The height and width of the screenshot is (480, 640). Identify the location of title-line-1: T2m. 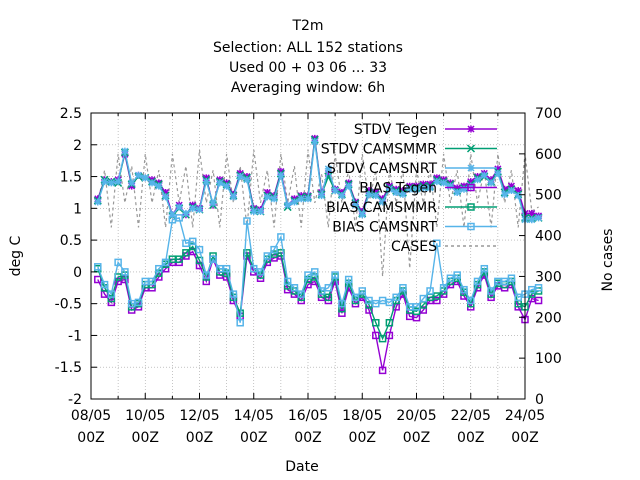
(307, 26).